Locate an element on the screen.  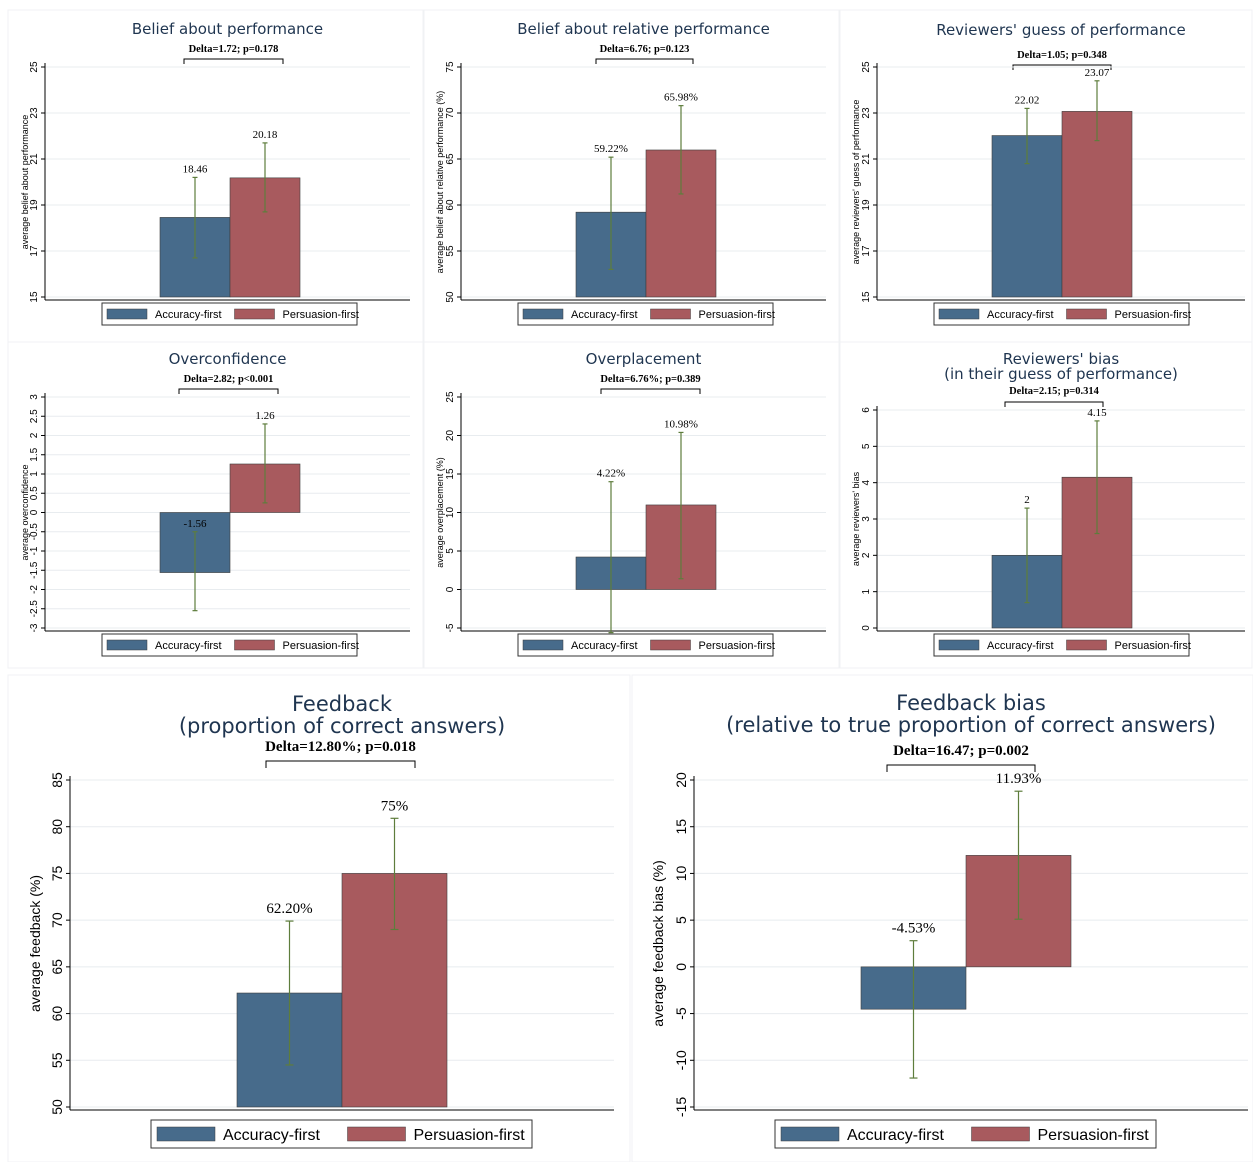
y-tick-label: -1.5 is located at coordinates (34, 570).